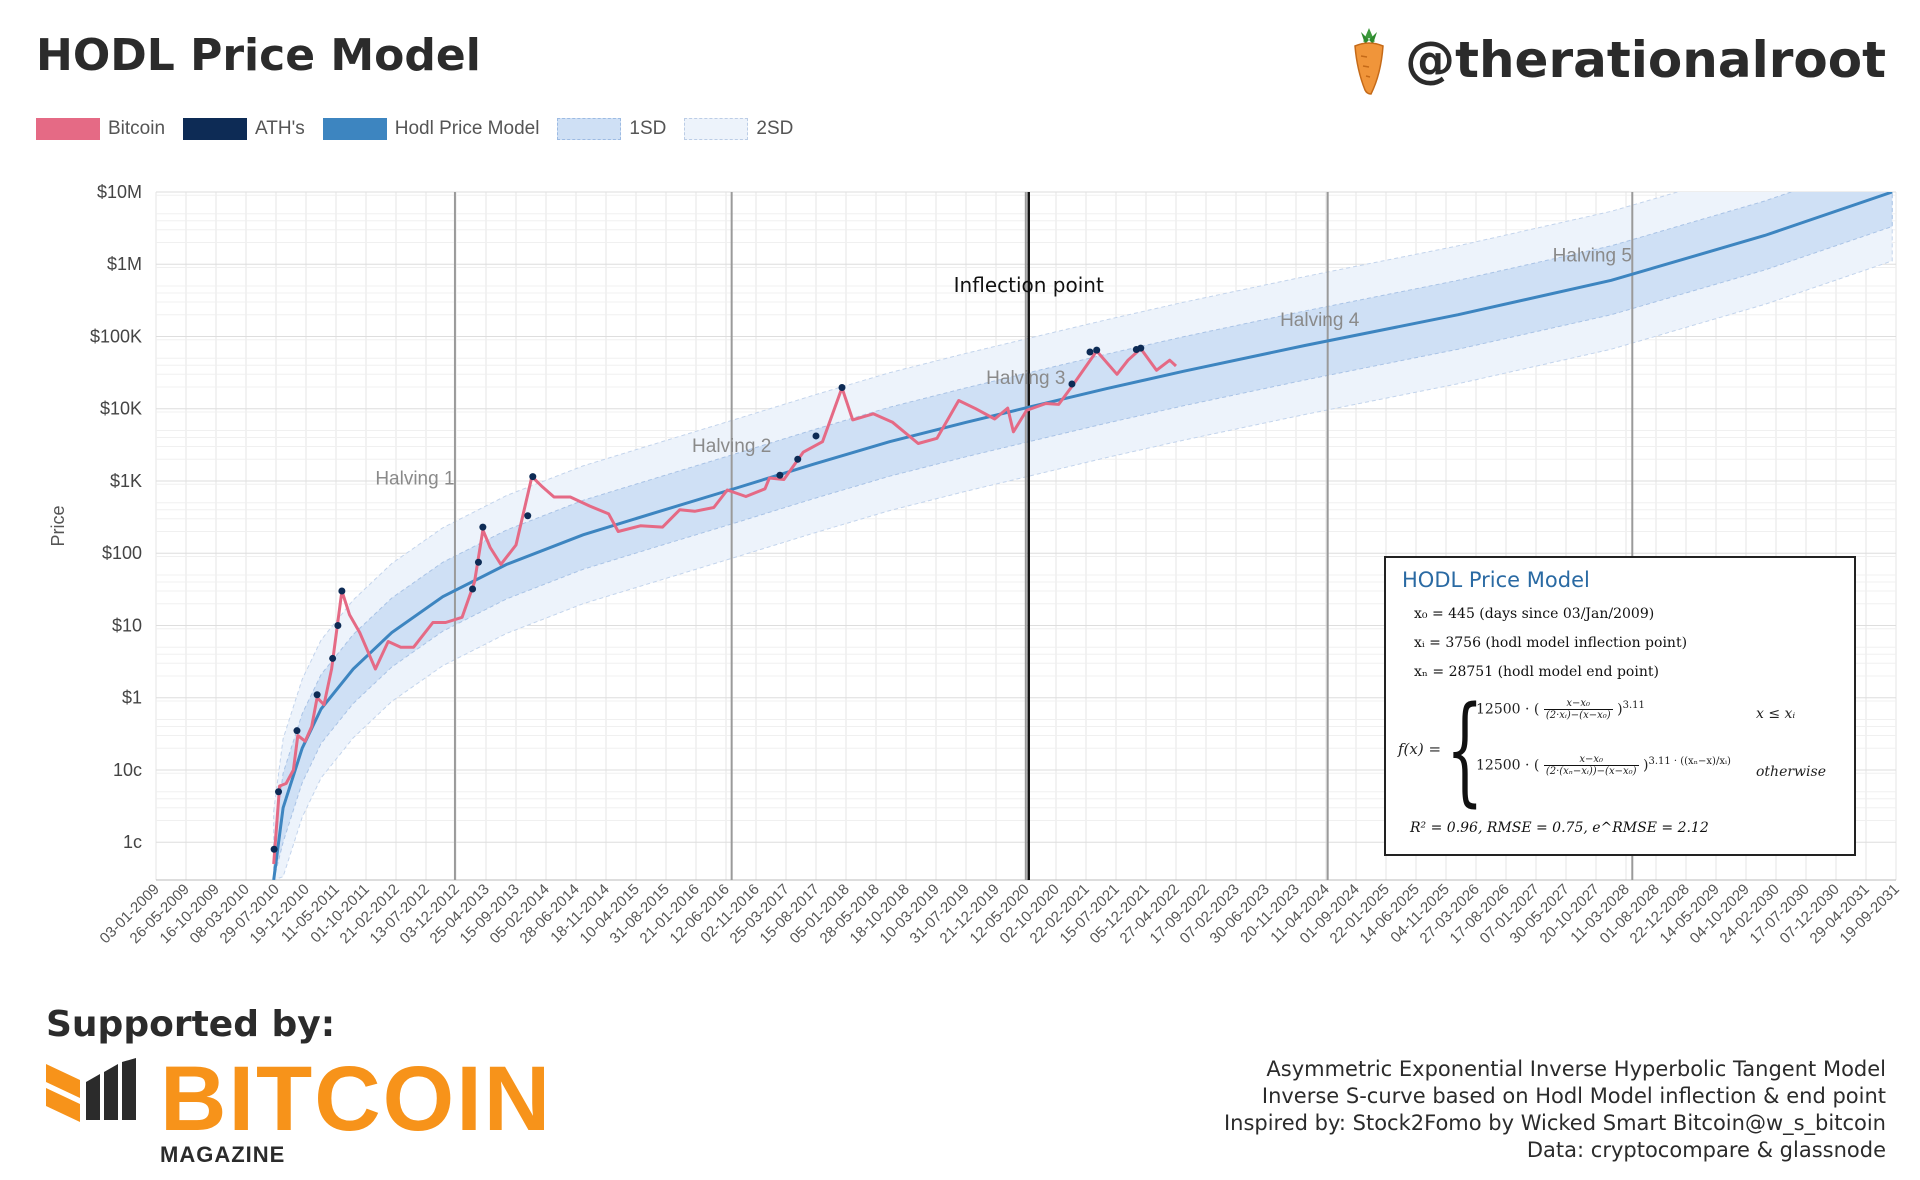  What do you see at coordinates (1320, 320) in the screenshot?
I see `halving-label: Halving 4` at bounding box center [1320, 320].